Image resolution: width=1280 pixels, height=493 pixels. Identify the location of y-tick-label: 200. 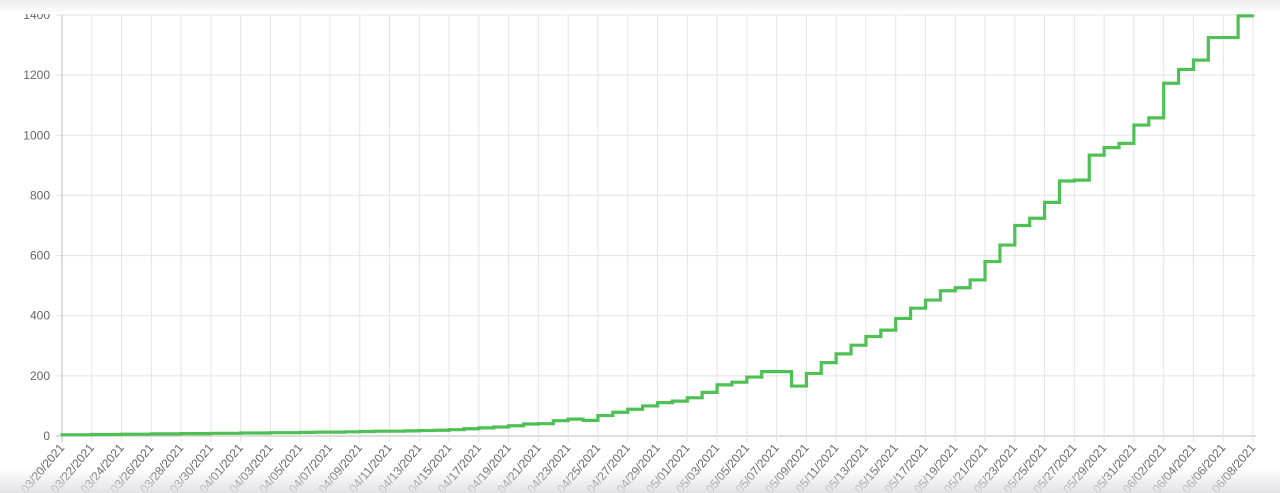
(40, 376).